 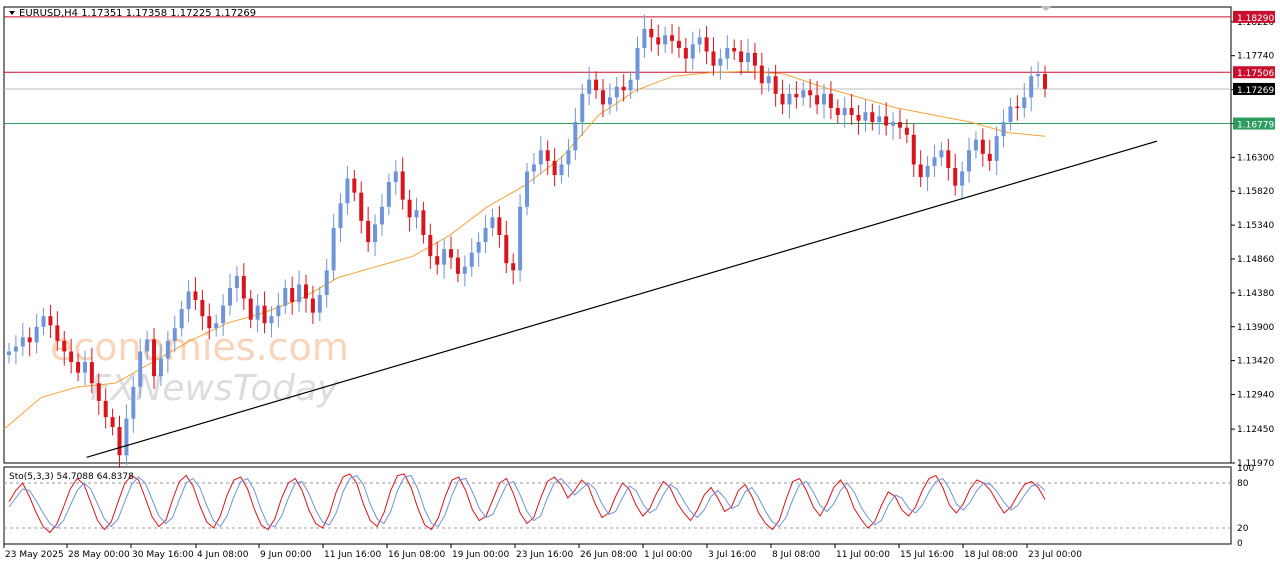 I want to click on time-tick-label: 1 Jul 00:00, so click(x=668, y=555).